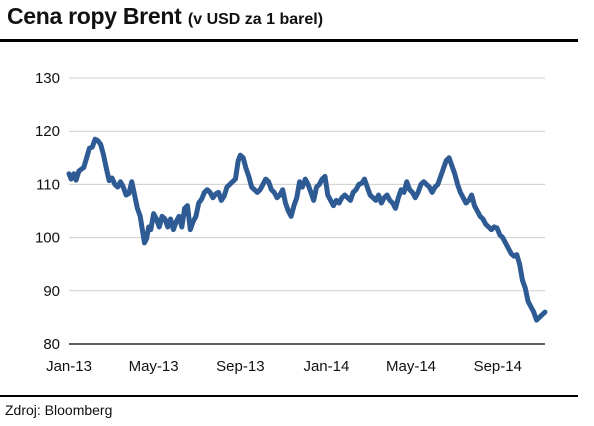  Describe the element at coordinates (326, 366) in the screenshot. I see `x-tick-label: Jan-14` at that location.